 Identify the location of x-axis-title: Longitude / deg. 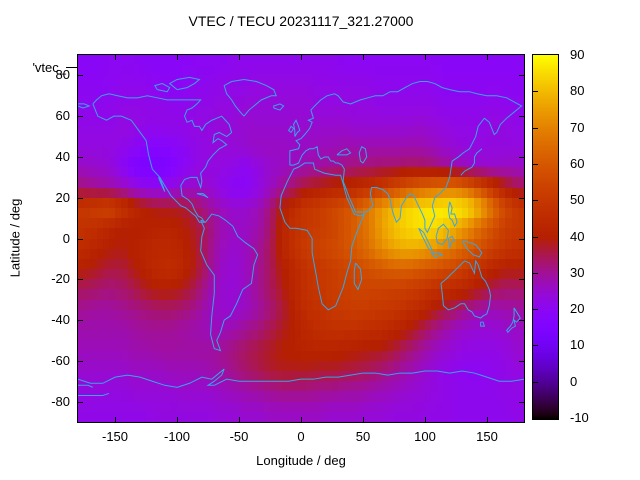
(301, 460).